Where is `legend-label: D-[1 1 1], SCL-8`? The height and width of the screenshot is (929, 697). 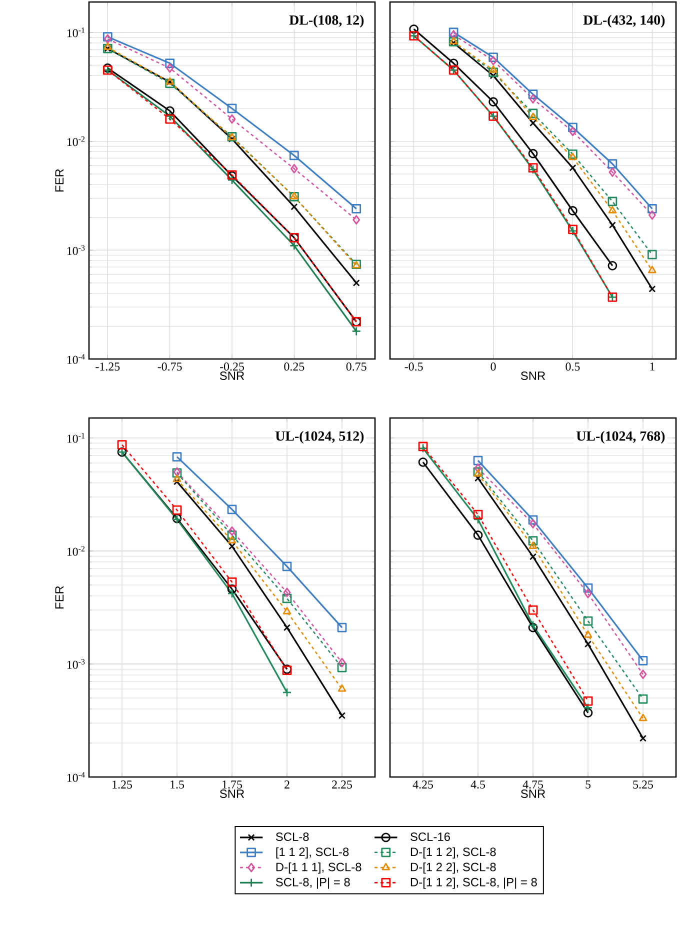
legend-label: D-[1 1 1], SCL-8 is located at coordinates (319, 868).